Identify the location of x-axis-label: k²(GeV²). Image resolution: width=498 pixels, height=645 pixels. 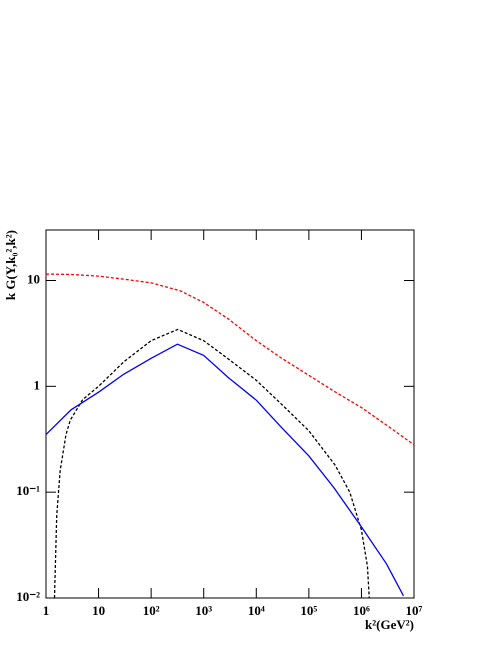
(389, 624).